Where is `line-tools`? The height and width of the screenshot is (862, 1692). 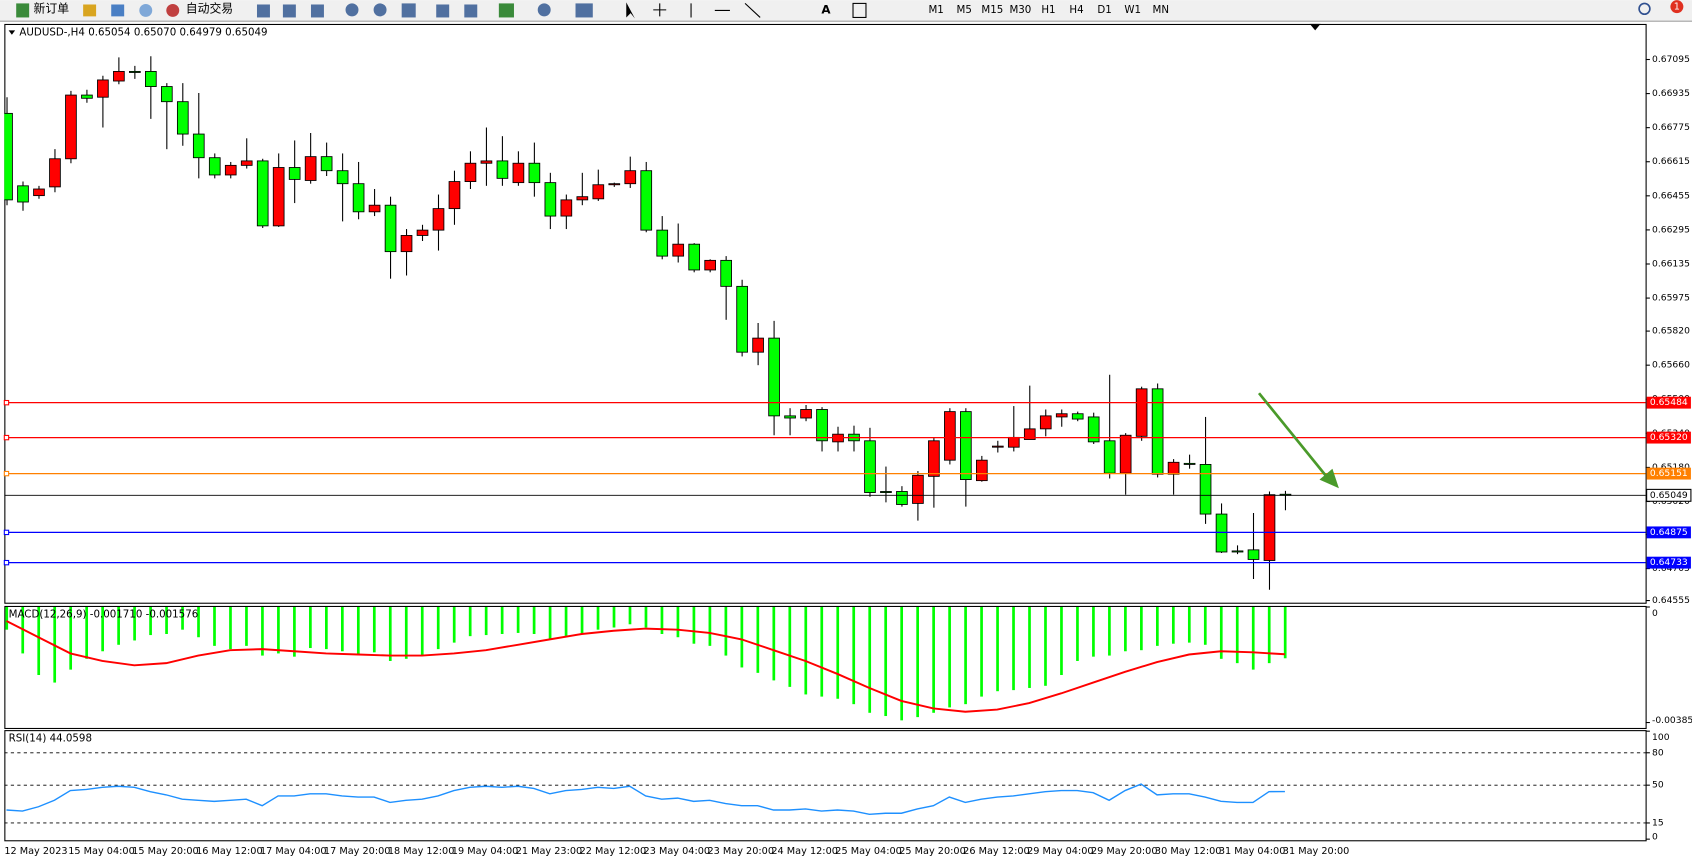
line-tools is located at coordinates (725, 10).